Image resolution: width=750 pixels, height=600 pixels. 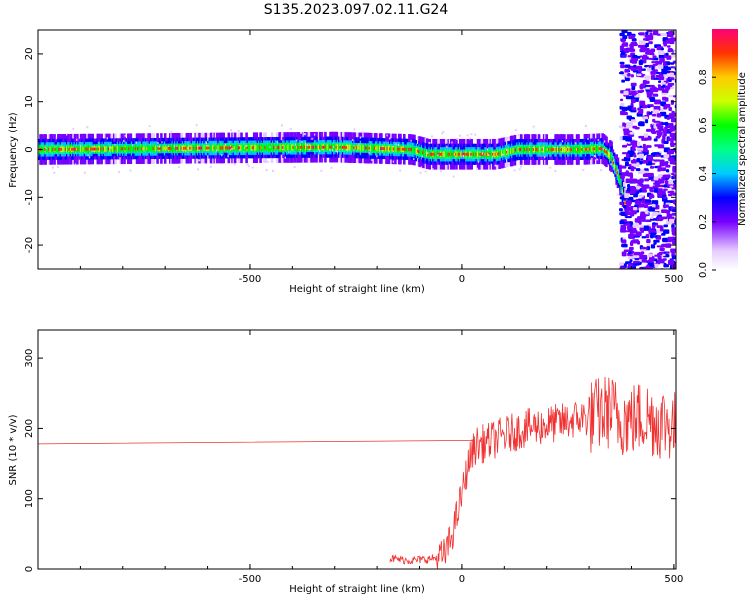 What do you see at coordinates (703, 270) in the screenshot?
I see `colorbar-tick-label: 0.0` at bounding box center [703, 270].